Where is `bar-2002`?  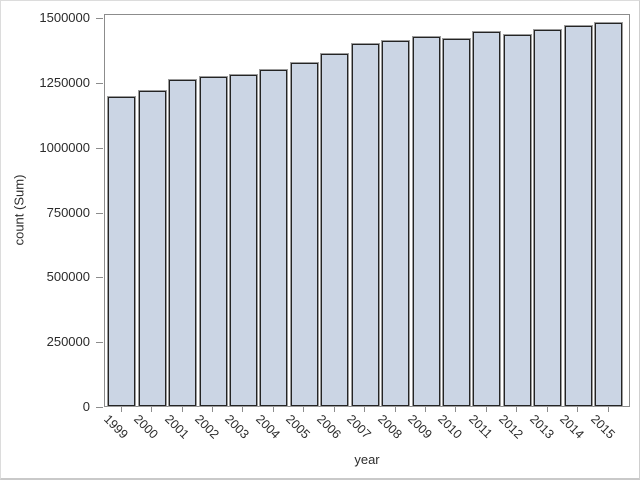
bar-2002 is located at coordinates (213, 241).